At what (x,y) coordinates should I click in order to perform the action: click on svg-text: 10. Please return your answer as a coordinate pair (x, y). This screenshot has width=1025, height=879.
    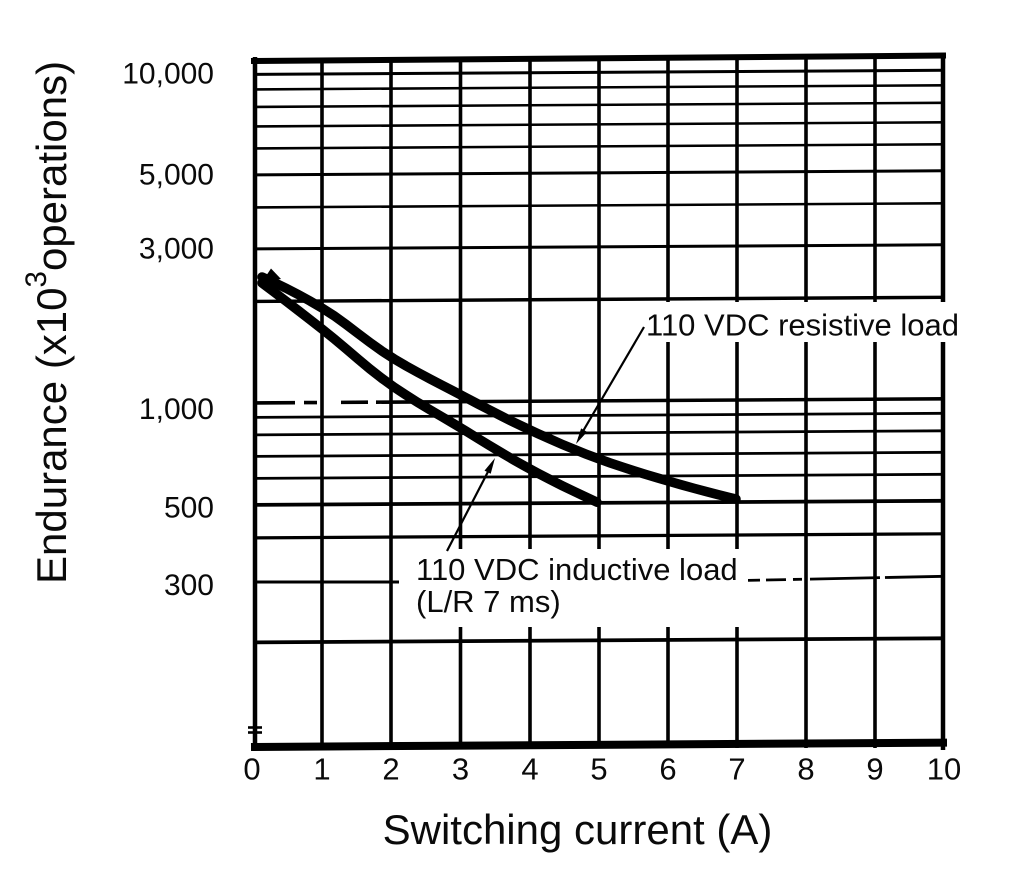
    Looking at the image, I should click on (944, 769).